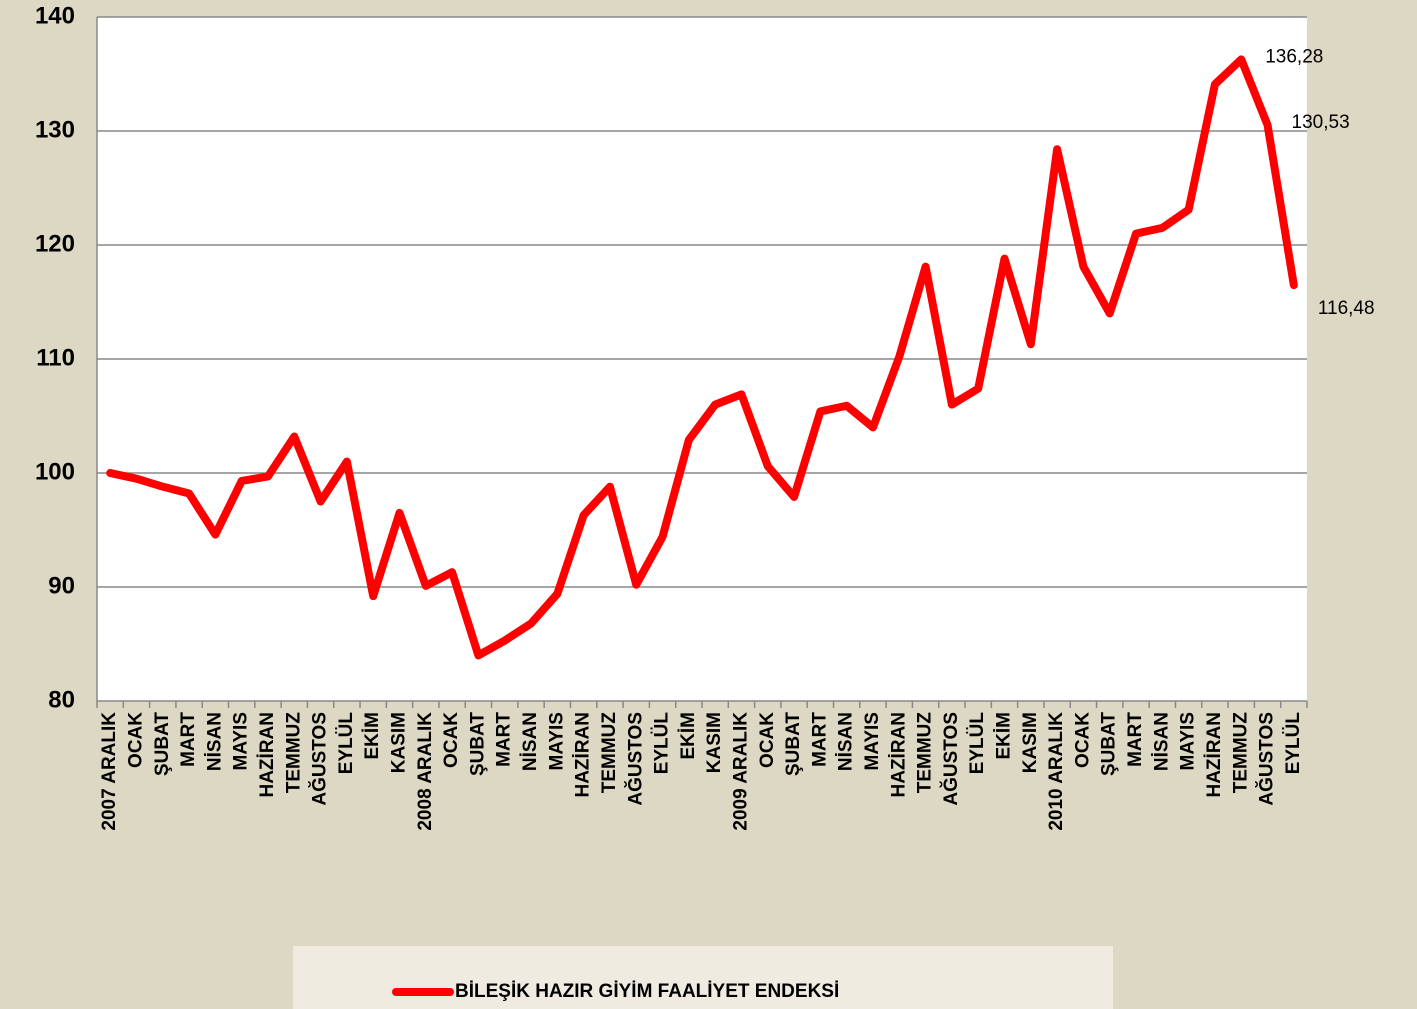 This screenshot has height=1009, width=1417. Describe the element at coordinates (1056, 771) in the screenshot. I see `x-tick-label: 2010 ARALIK` at that location.